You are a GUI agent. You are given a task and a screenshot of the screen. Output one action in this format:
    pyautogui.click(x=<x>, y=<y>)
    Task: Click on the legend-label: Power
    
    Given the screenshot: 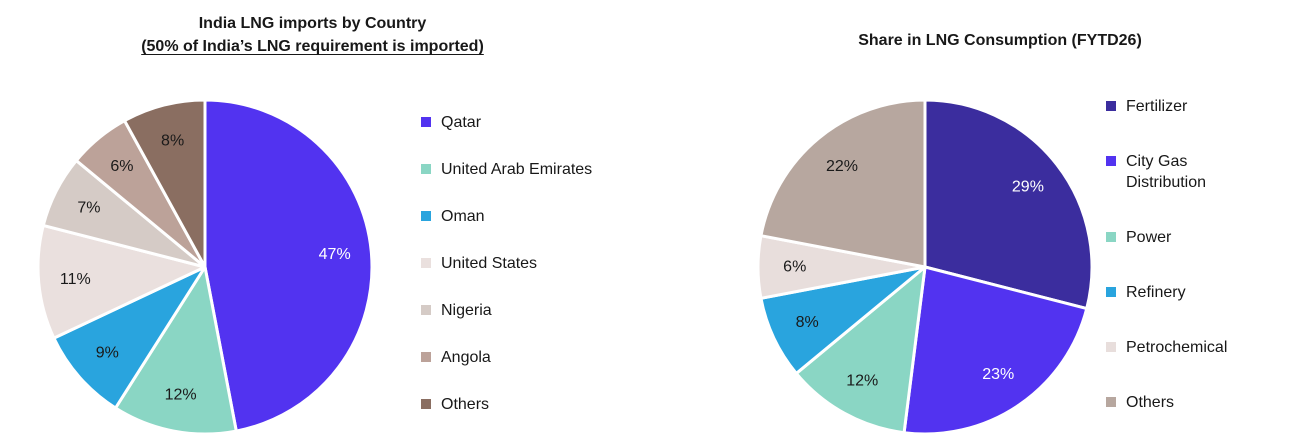 What is the action you would take?
    pyautogui.click(x=1149, y=237)
    